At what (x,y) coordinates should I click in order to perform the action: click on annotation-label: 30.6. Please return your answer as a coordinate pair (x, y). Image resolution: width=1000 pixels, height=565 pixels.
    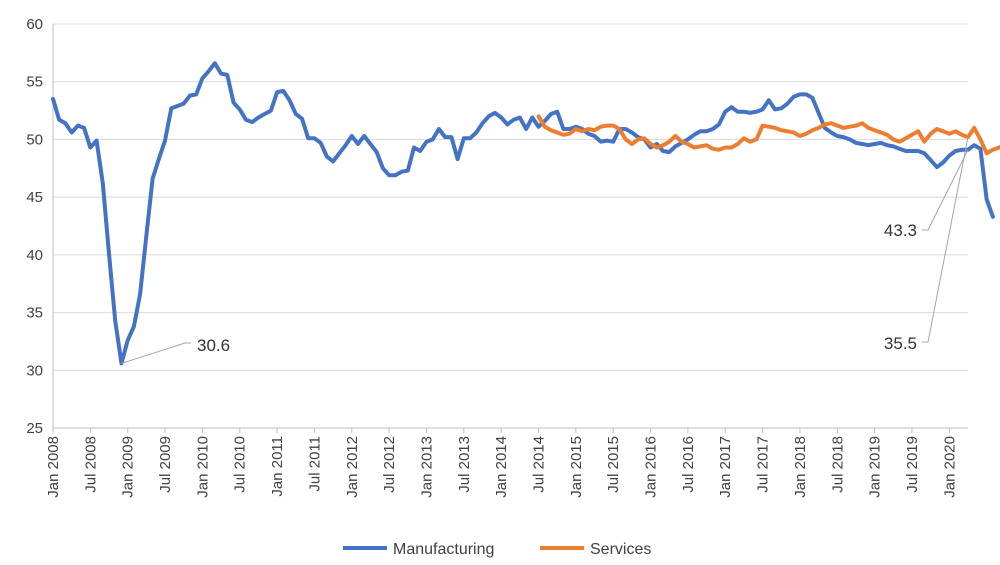
    Looking at the image, I should click on (213, 345).